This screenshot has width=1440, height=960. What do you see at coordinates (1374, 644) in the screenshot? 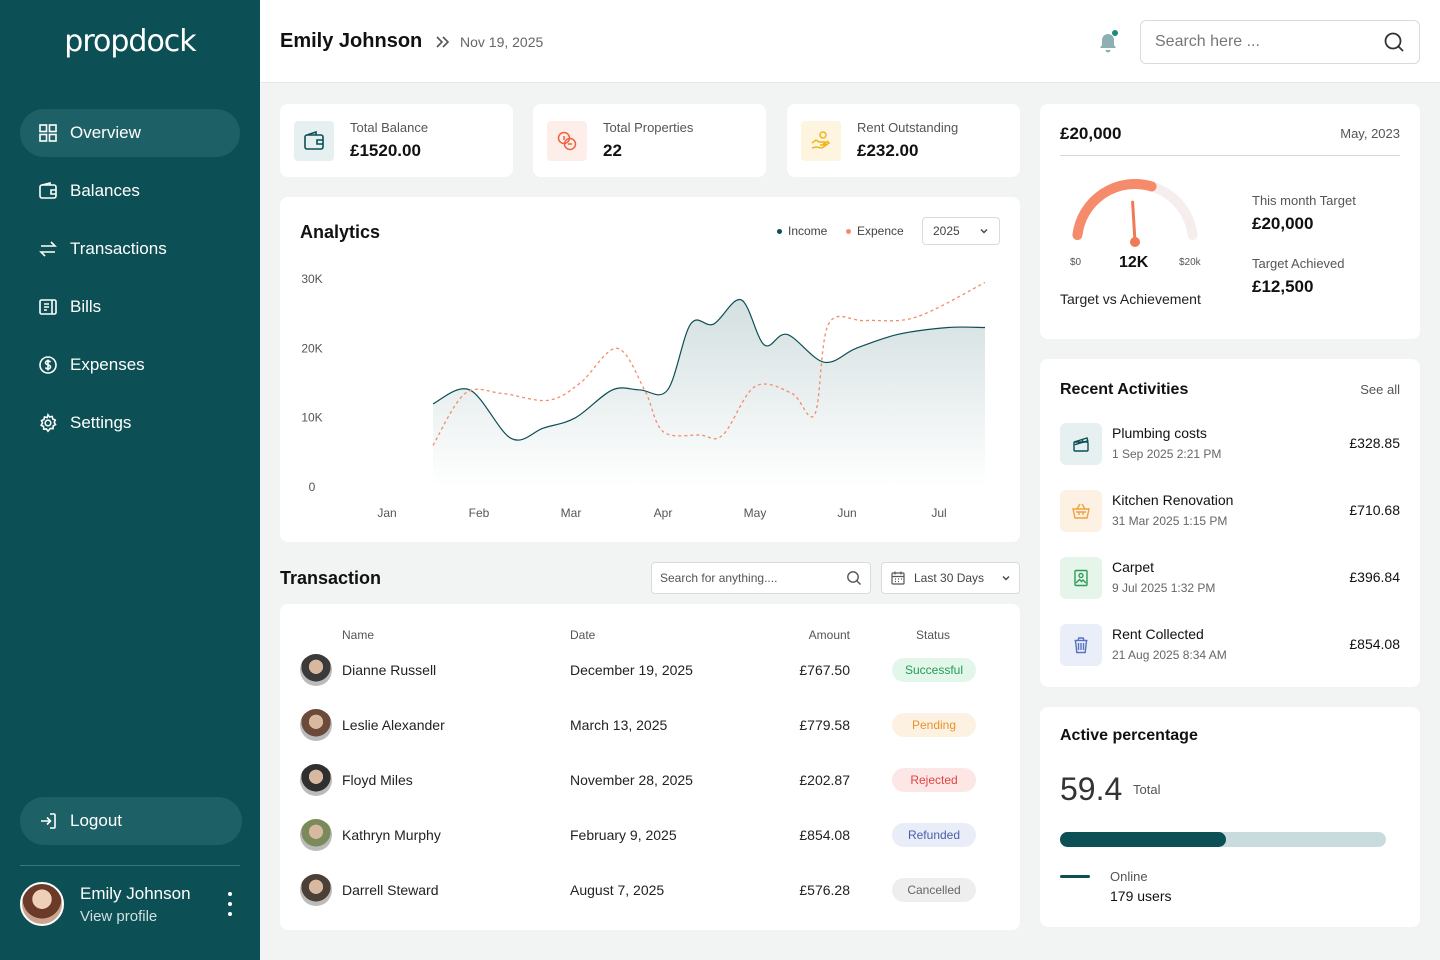
I see `activity-amount: £854.08` at bounding box center [1374, 644].